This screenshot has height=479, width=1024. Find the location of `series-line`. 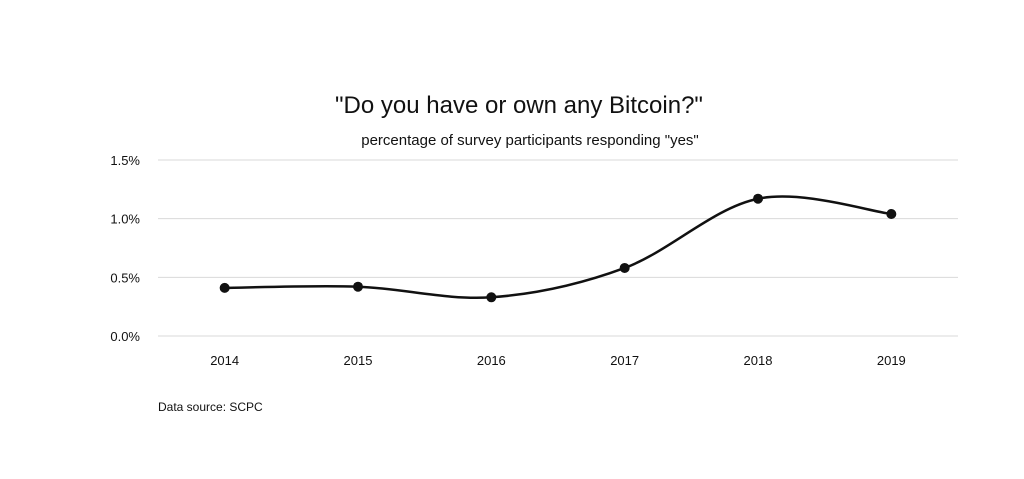

series-line is located at coordinates (558, 247).